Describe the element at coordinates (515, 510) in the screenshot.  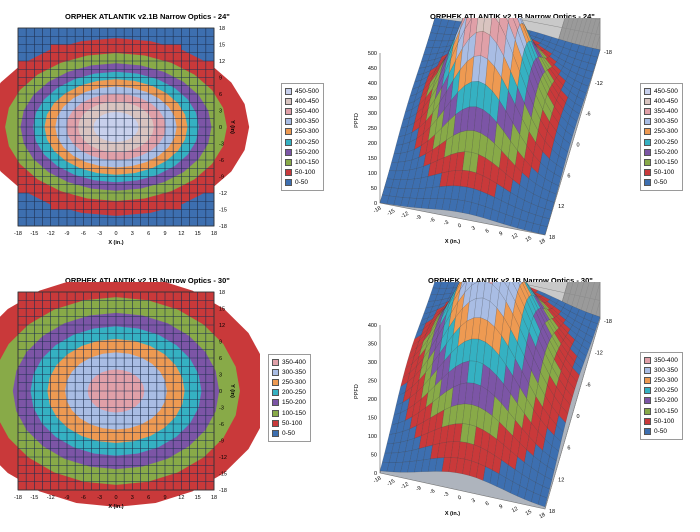
I see `x-tick-label: 12` at that location.